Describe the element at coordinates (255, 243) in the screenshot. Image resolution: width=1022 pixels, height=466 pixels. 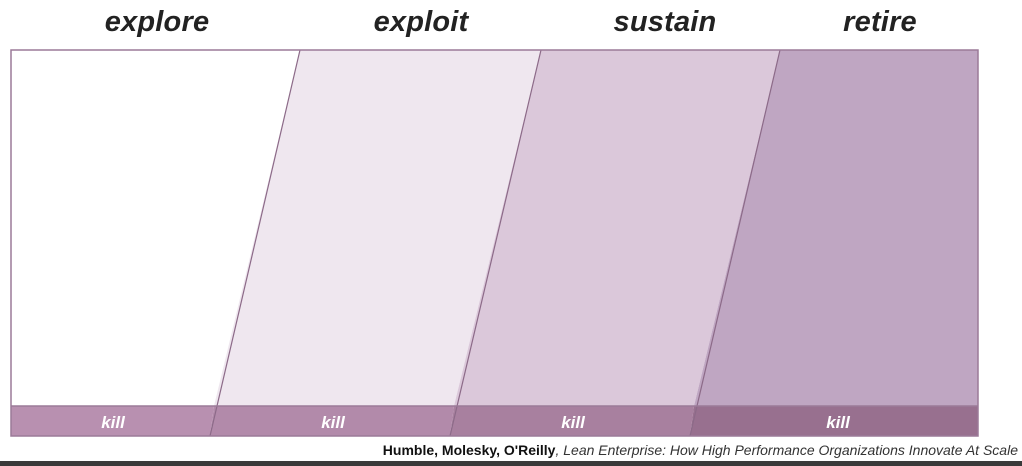
I see `divider-explore-exploit` at that location.